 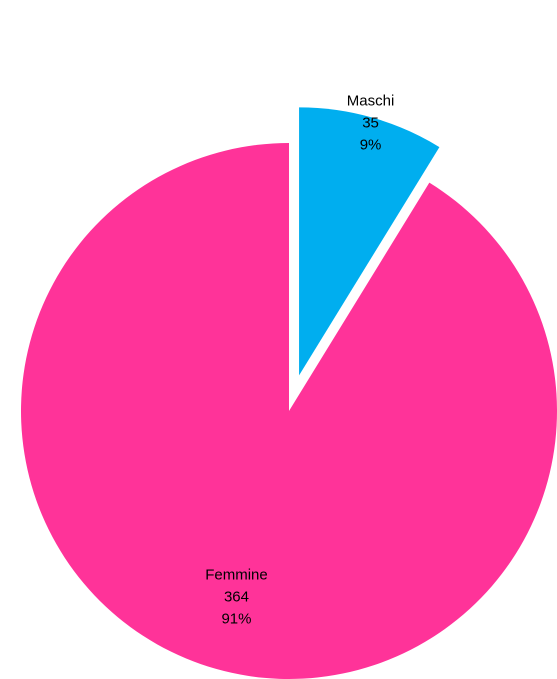 I want to click on slice-label-percent-maschi: 9%, so click(x=371, y=145).